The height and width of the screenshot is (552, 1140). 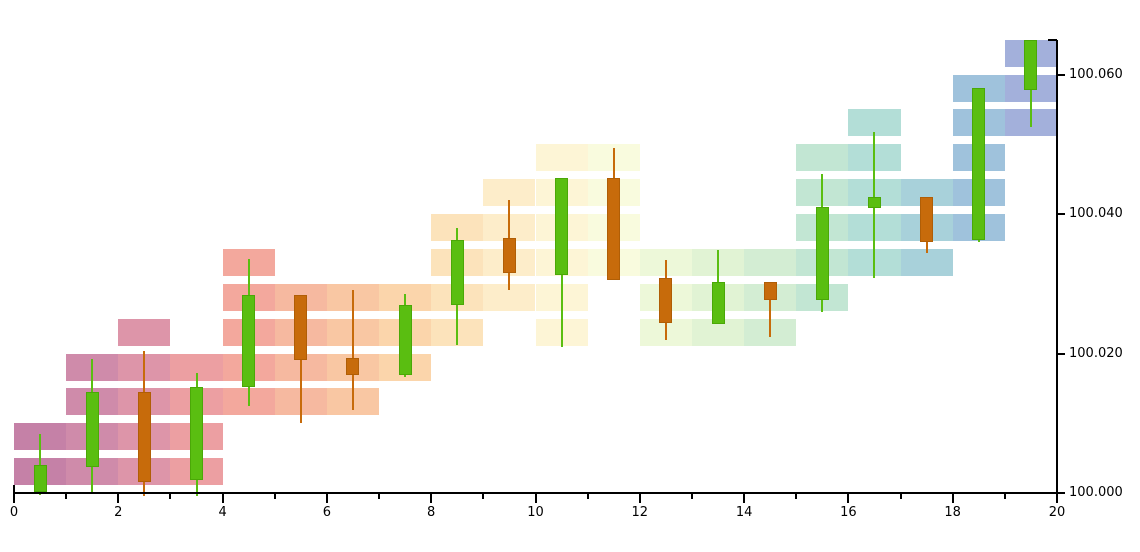 What do you see at coordinates (744, 512) in the screenshot?
I see `x-tick-label: 14` at bounding box center [744, 512].